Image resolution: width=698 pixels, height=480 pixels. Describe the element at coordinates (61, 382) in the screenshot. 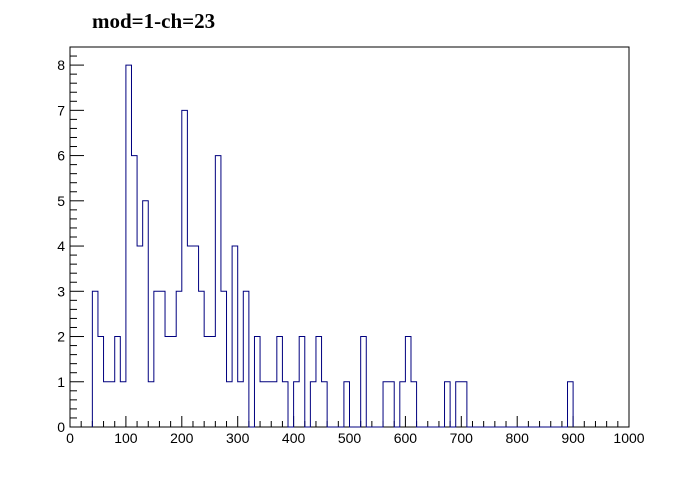

I see `y-tick-label: 1` at that location.